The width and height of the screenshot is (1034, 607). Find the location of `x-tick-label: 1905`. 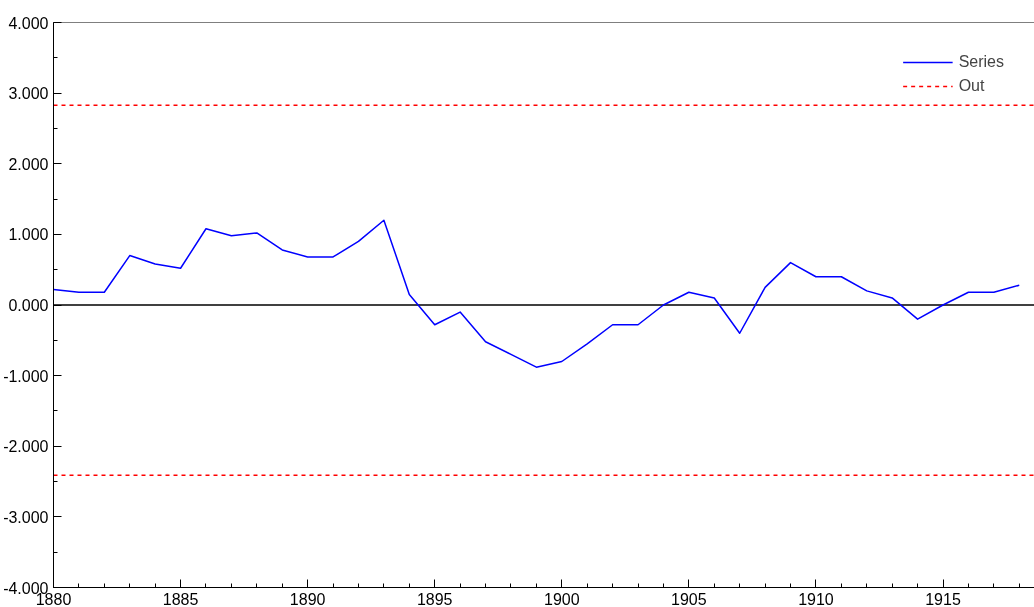

x-tick-label: 1905 is located at coordinates (689, 598).